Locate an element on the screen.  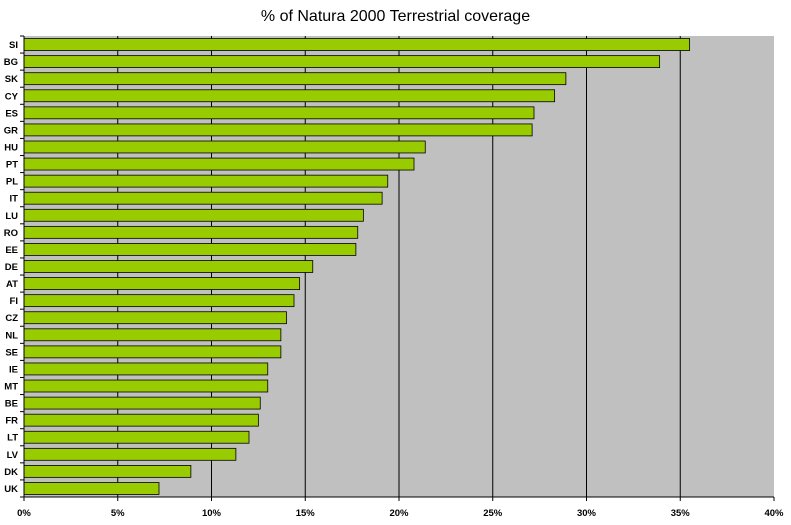
bar-lv is located at coordinates (130, 454).